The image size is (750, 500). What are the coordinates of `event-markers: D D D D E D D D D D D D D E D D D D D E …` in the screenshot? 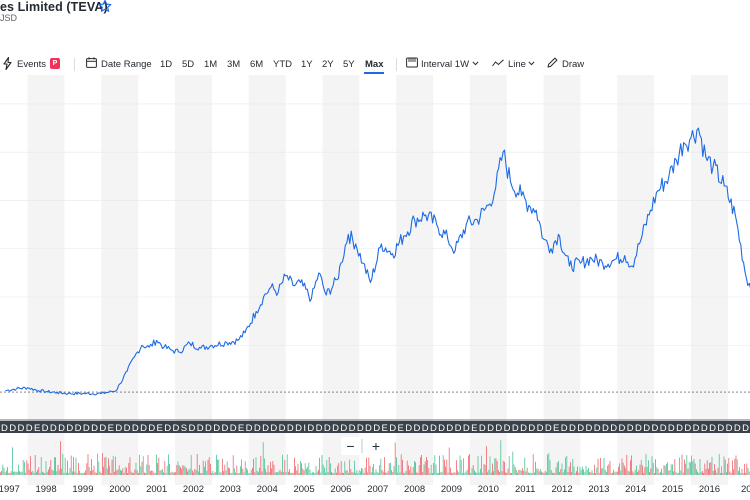 It's located at (375, 428).